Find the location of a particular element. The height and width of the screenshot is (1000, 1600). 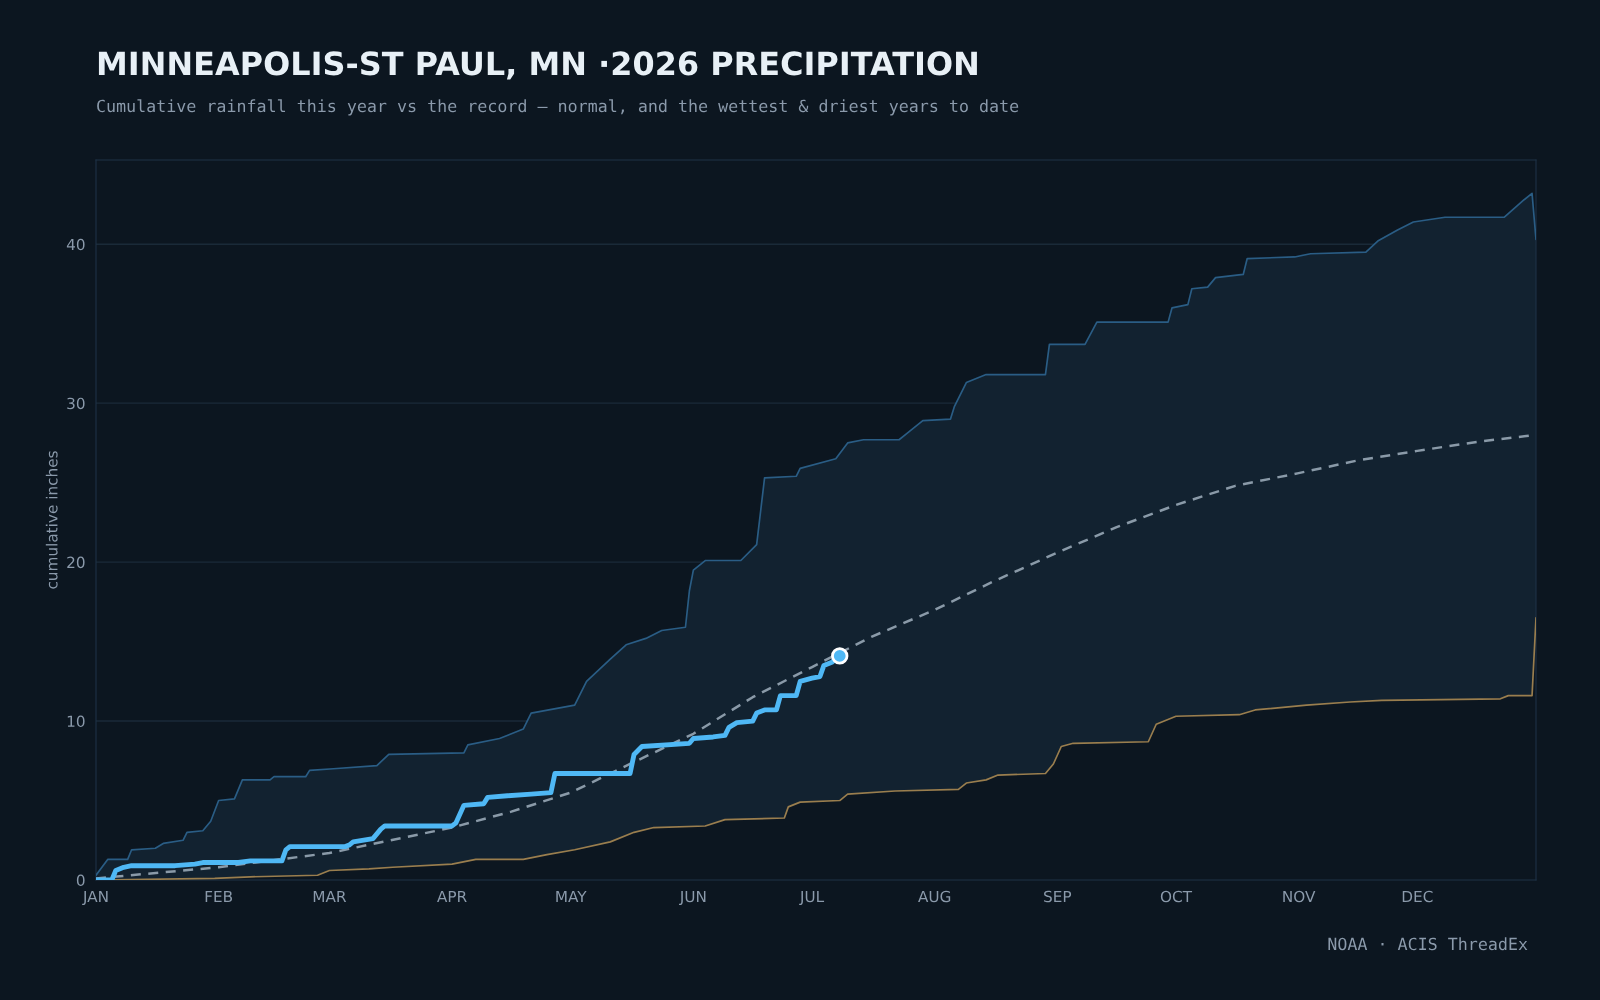

chart-subtitle: Cumulative rainfall this year vs the record — normal, and the wettest & driest years to date is located at coordinates (558, 107).